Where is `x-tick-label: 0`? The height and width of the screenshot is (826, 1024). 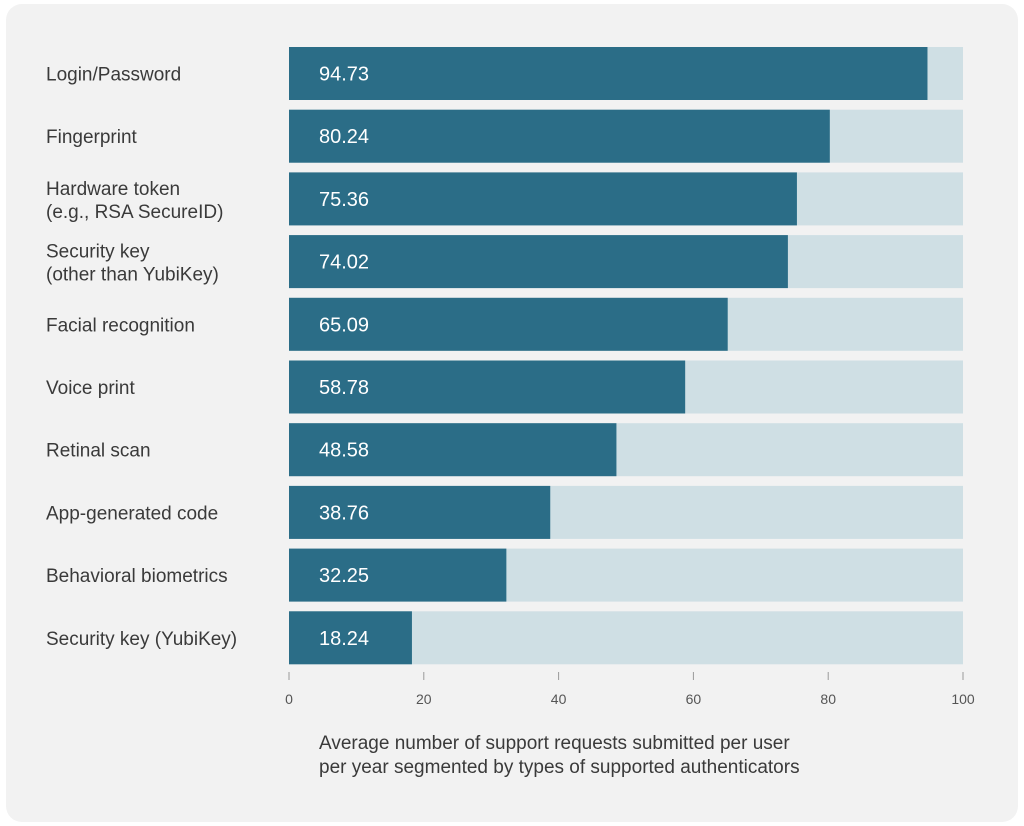
x-tick-label: 0 is located at coordinates (289, 699).